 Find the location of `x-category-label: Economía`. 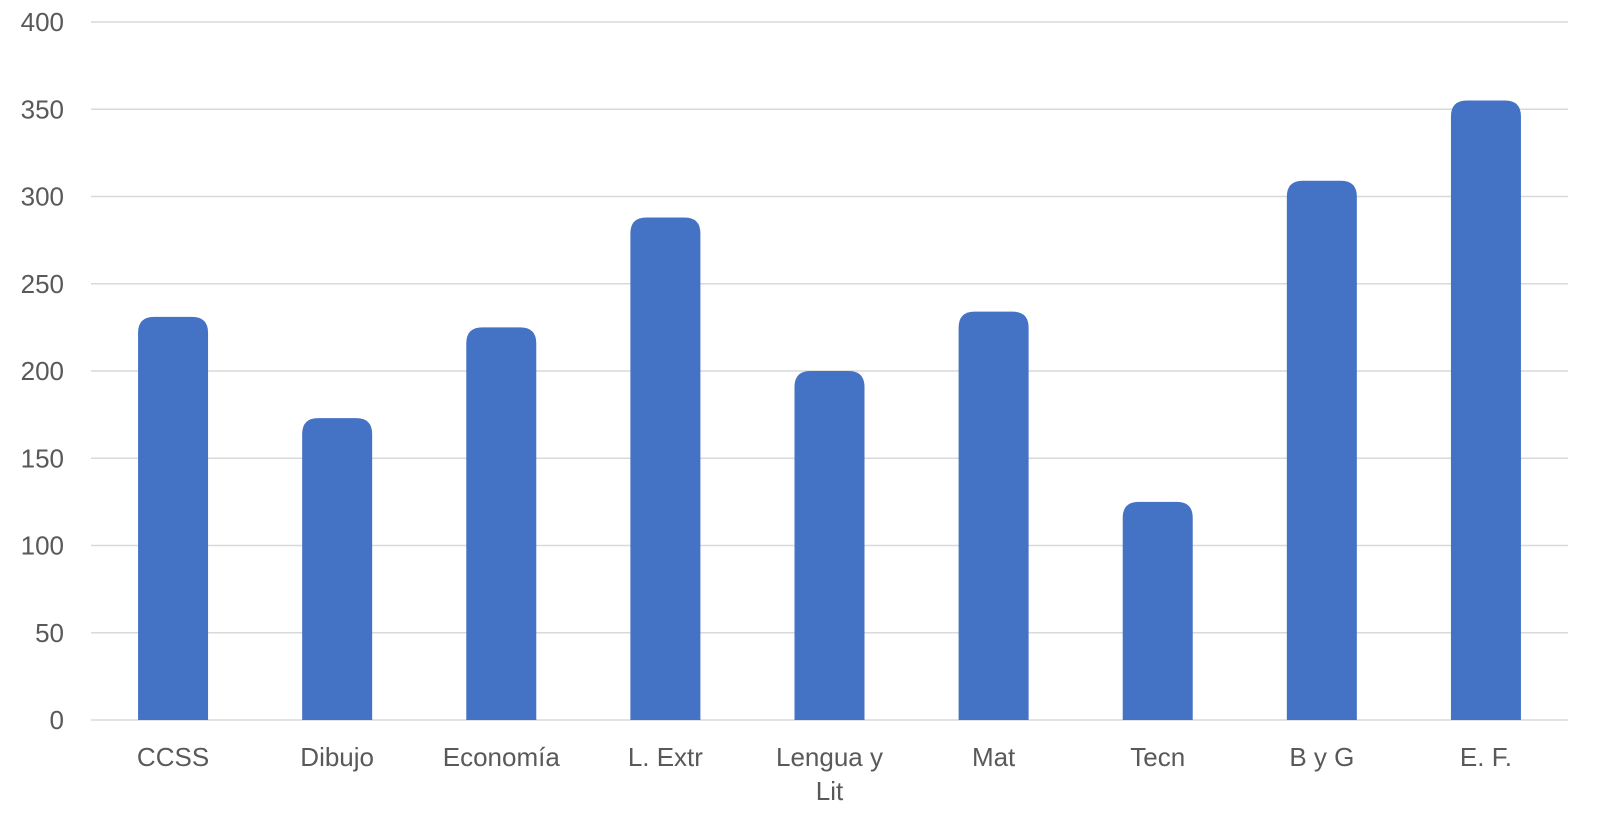

x-category-label: Economía is located at coordinates (502, 757).